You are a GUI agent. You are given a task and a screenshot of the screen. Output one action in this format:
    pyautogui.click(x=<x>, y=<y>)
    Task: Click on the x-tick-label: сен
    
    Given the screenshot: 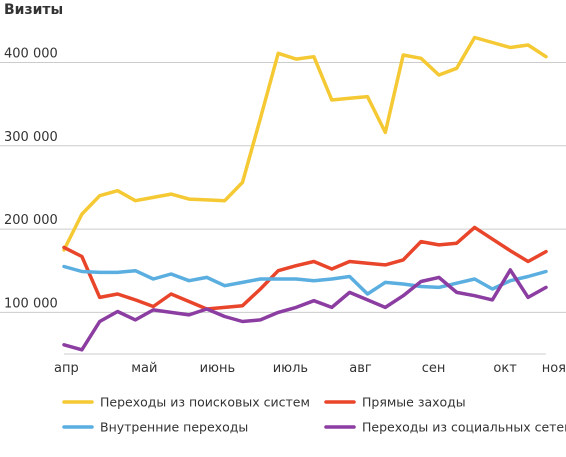 What is the action you would take?
    pyautogui.click(x=434, y=368)
    